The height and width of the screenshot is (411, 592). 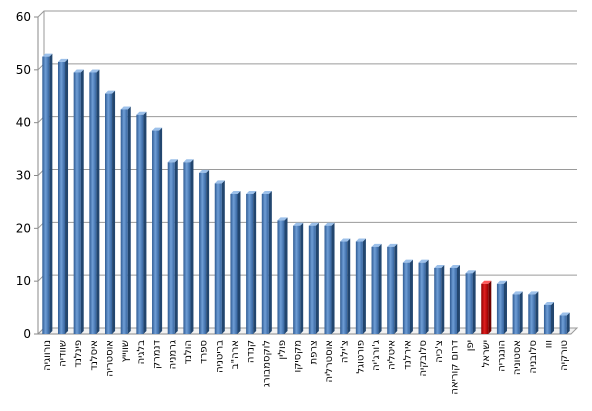 I want to click on category-label: גרמניה, so click(x=172, y=354).